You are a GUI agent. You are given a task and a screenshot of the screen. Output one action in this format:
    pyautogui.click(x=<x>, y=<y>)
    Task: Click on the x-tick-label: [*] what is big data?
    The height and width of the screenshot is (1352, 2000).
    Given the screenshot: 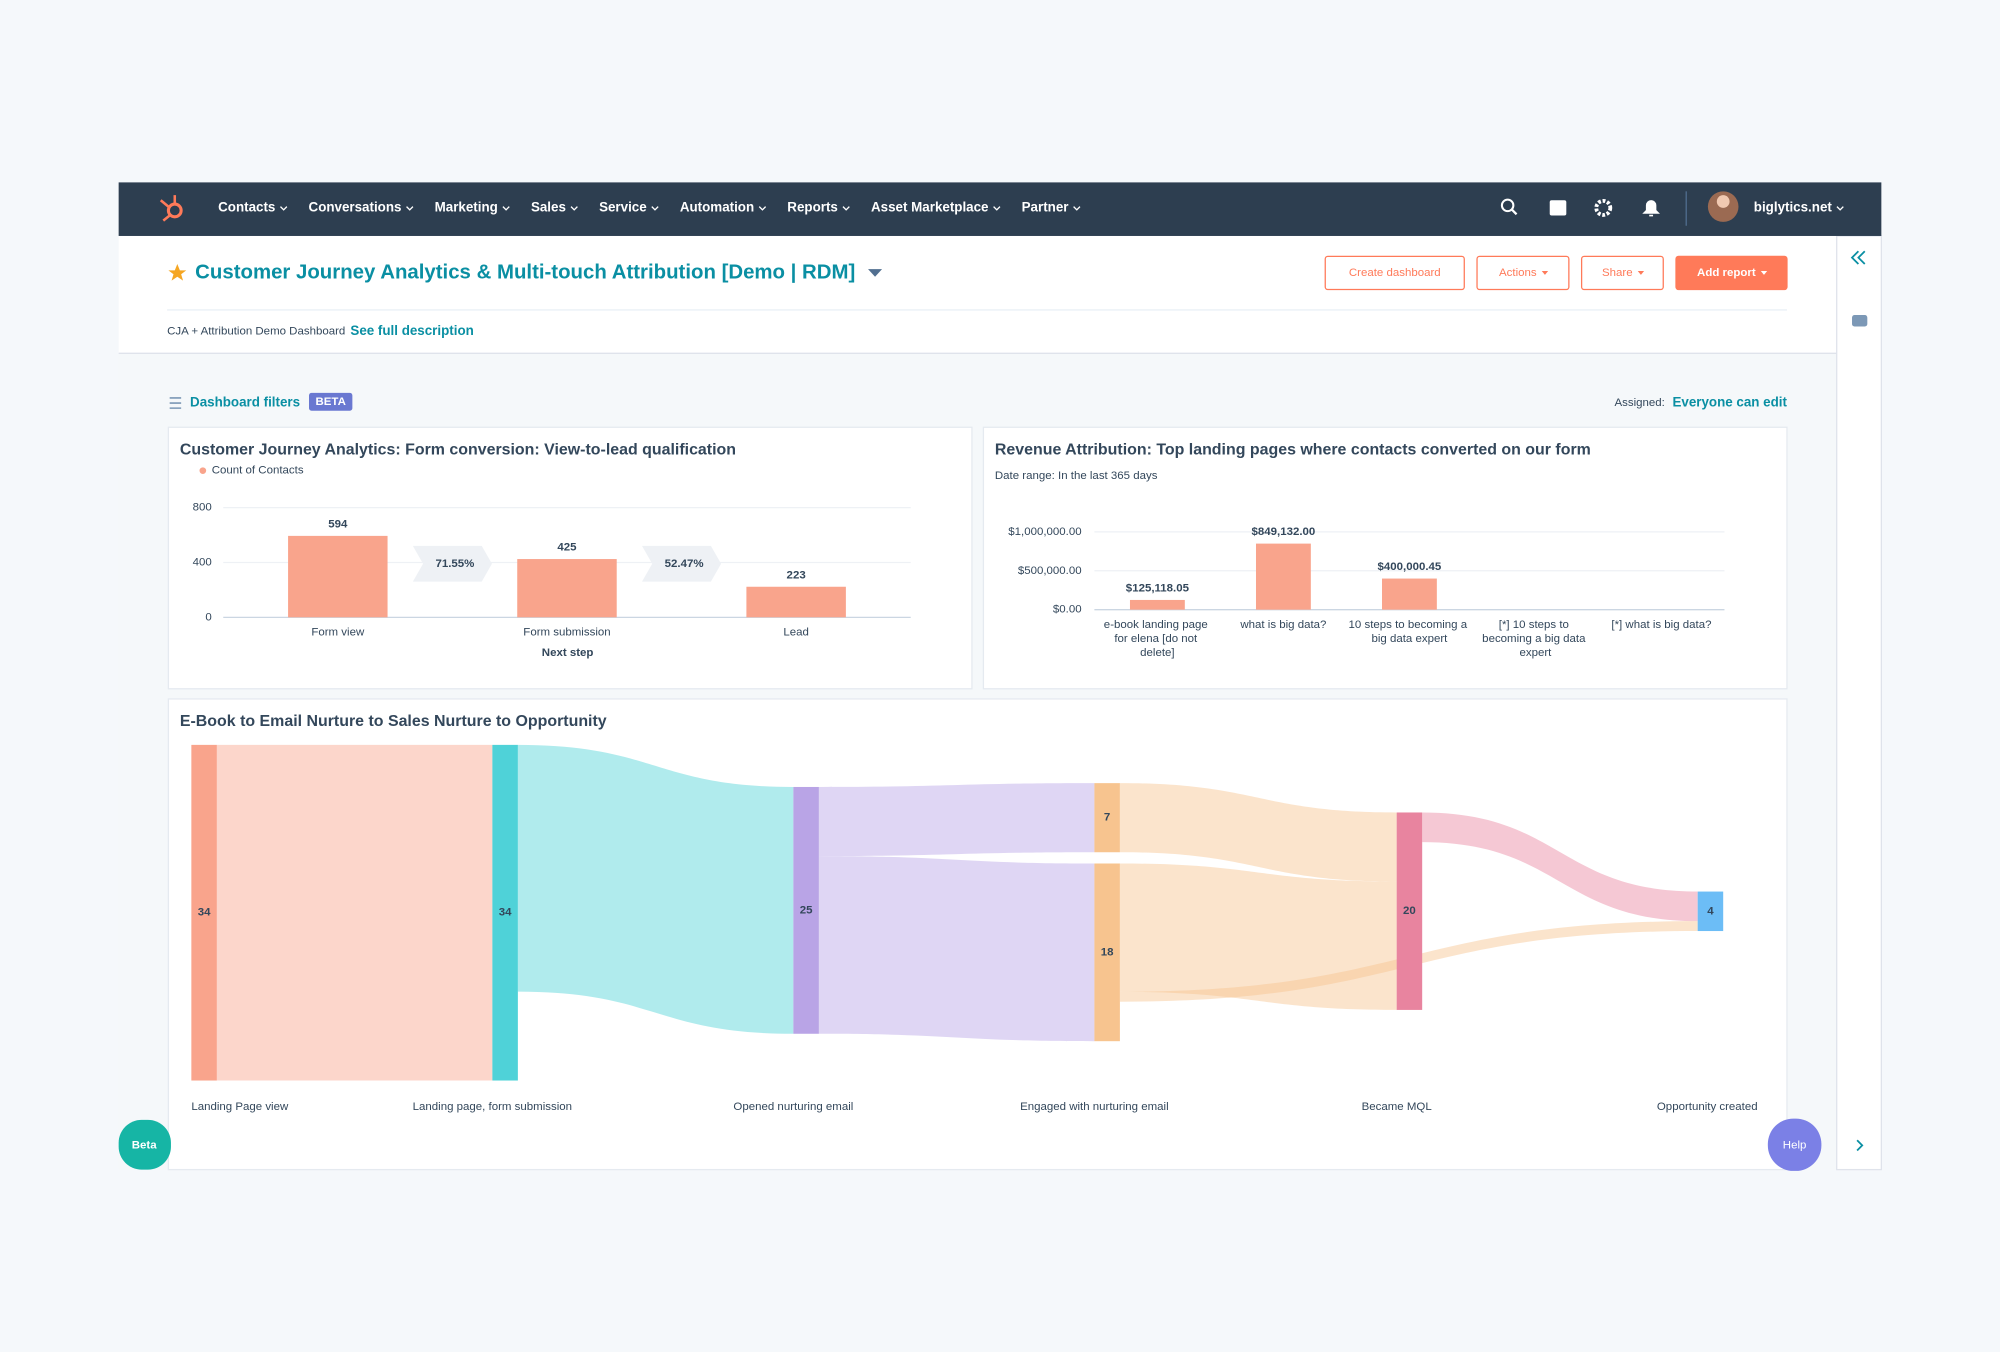 What is the action you would take?
    pyautogui.click(x=1661, y=625)
    